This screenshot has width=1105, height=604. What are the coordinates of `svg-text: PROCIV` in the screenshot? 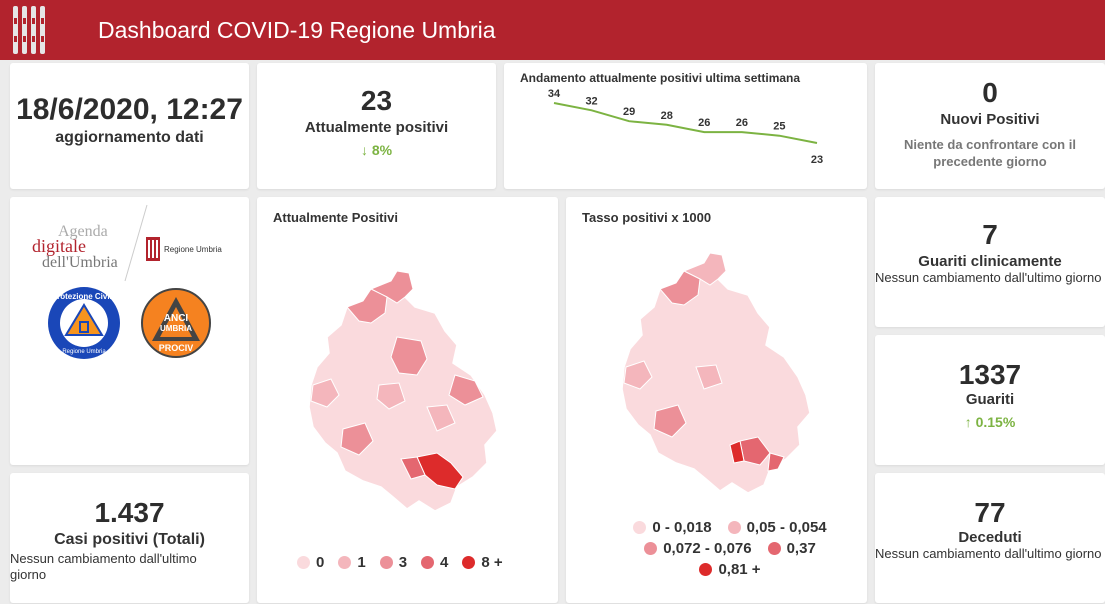 It's located at (176, 348).